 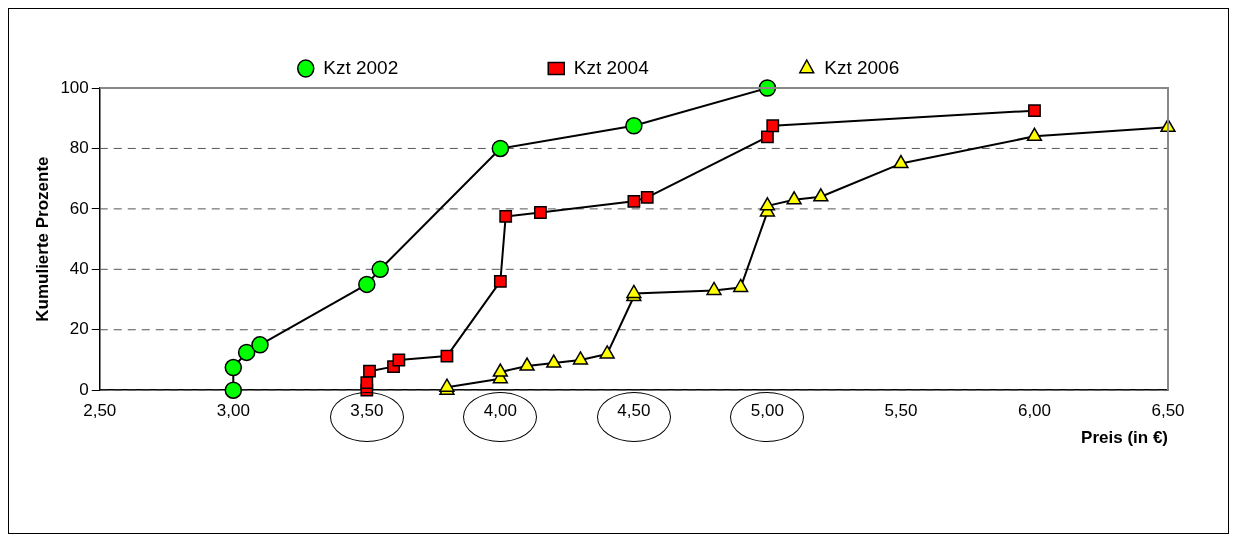 What do you see at coordinates (634, 411) in the screenshot?
I see `x-tick-label: 4,50` at bounding box center [634, 411].